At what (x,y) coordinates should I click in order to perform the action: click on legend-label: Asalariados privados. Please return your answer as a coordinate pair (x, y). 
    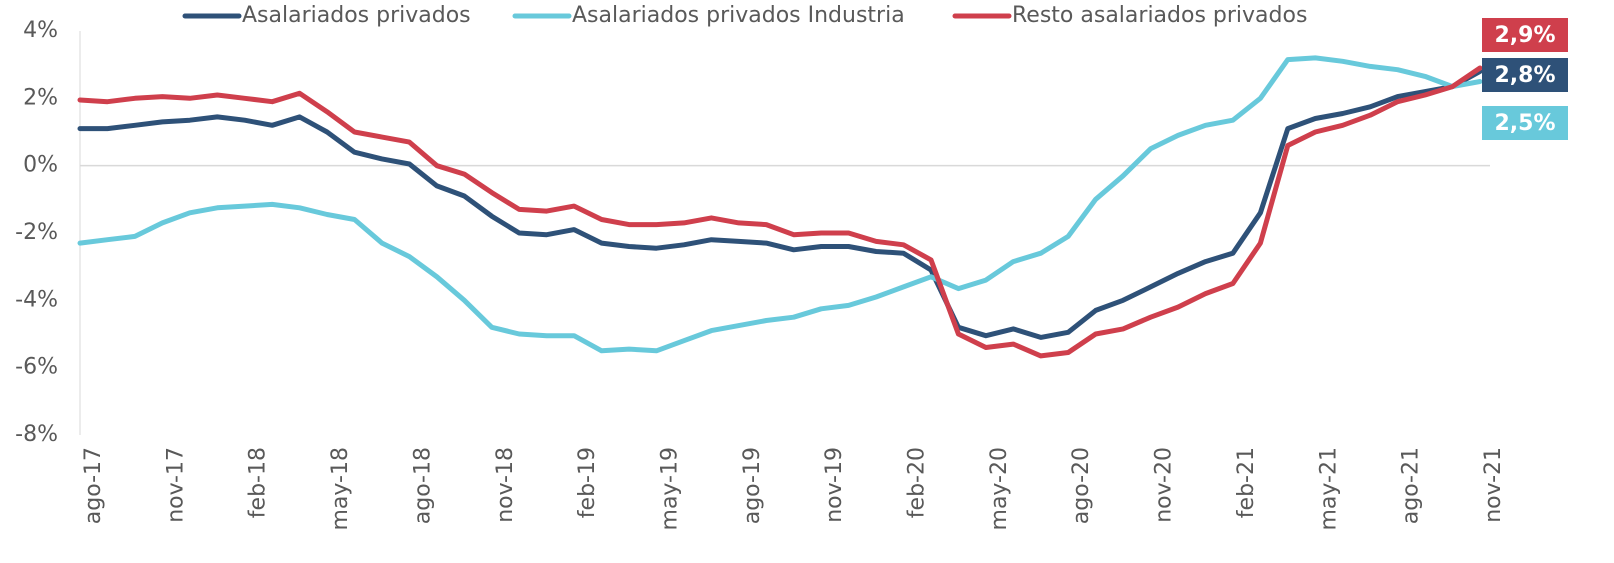
    Looking at the image, I should click on (356, 15).